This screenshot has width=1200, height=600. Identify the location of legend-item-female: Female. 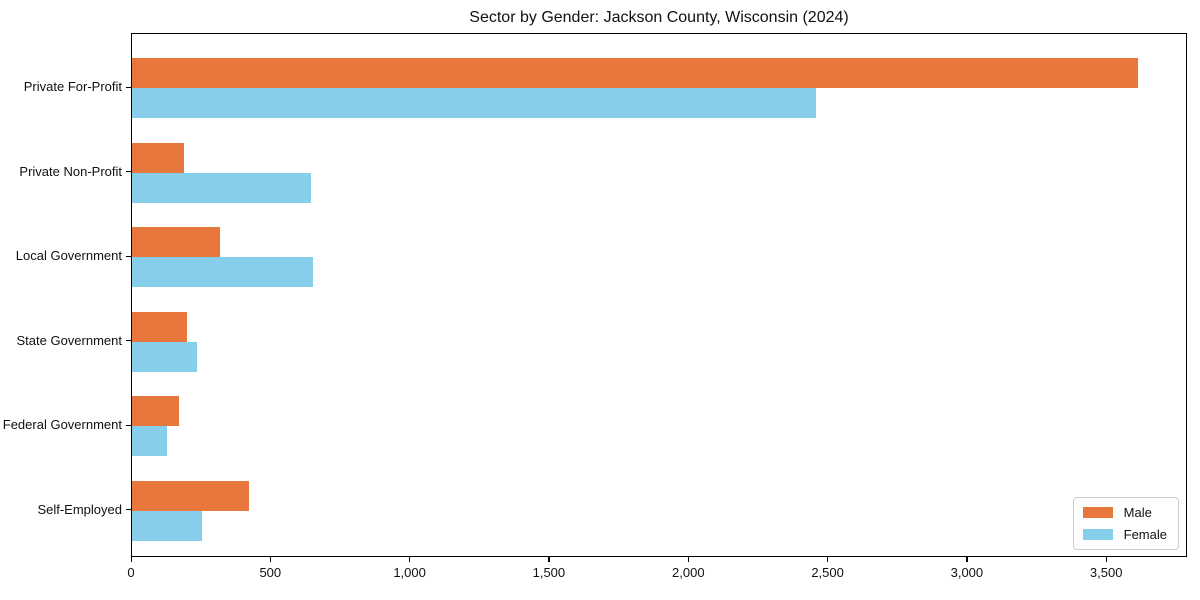
(1124, 534).